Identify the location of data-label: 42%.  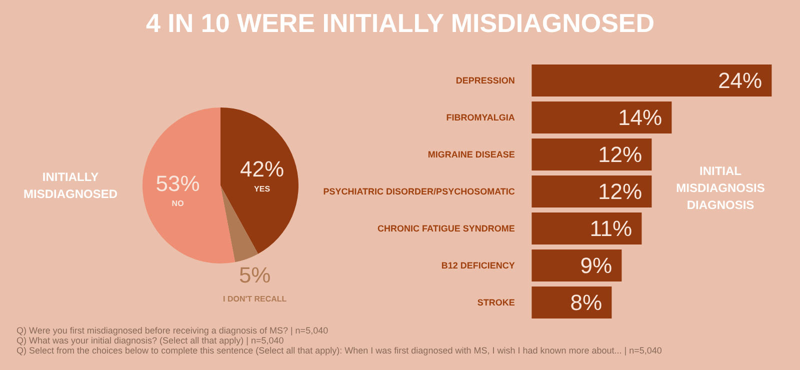
(262, 169).